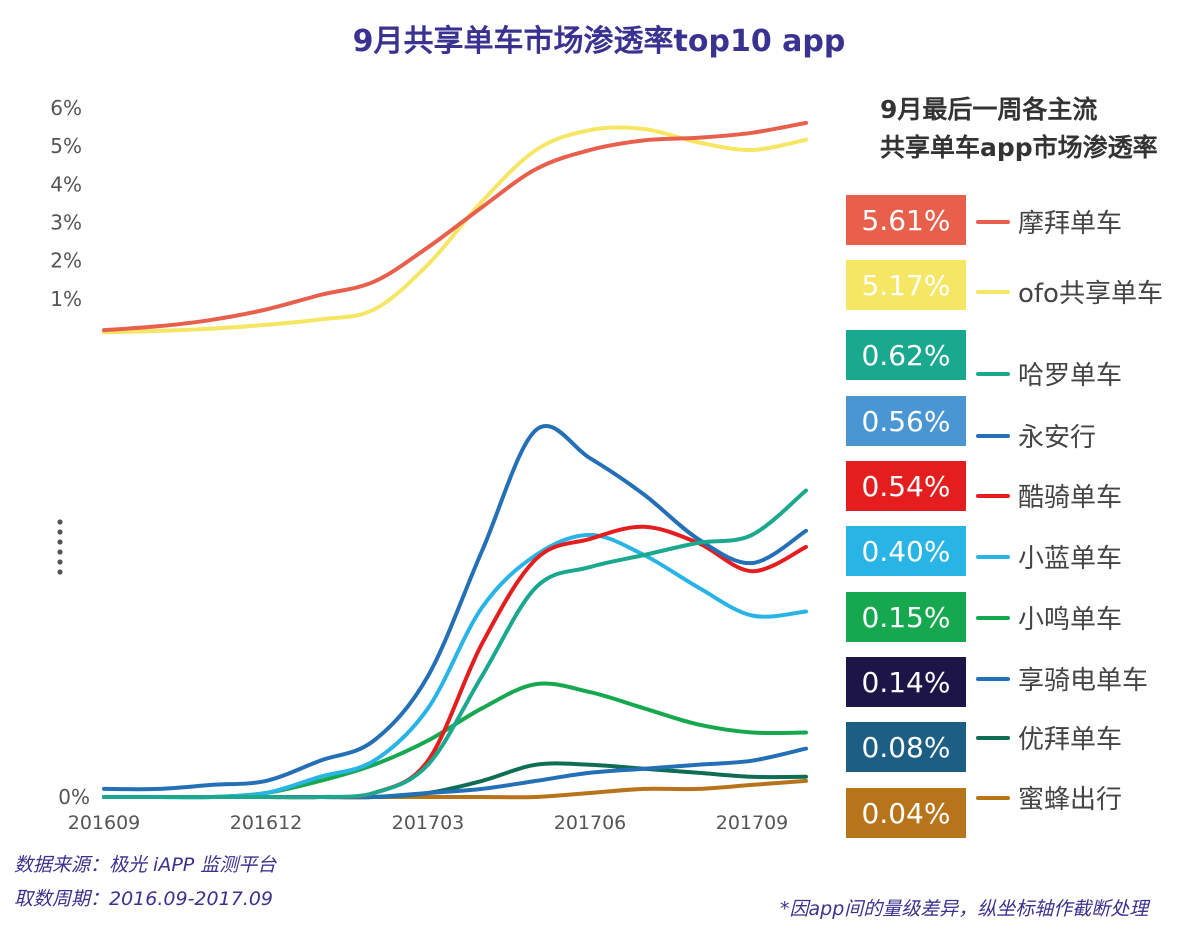  What do you see at coordinates (599, 41) in the screenshot?
I see `chart-title: 9月共享单车市场渗透率top10 app` at bounding box center [599, 41].